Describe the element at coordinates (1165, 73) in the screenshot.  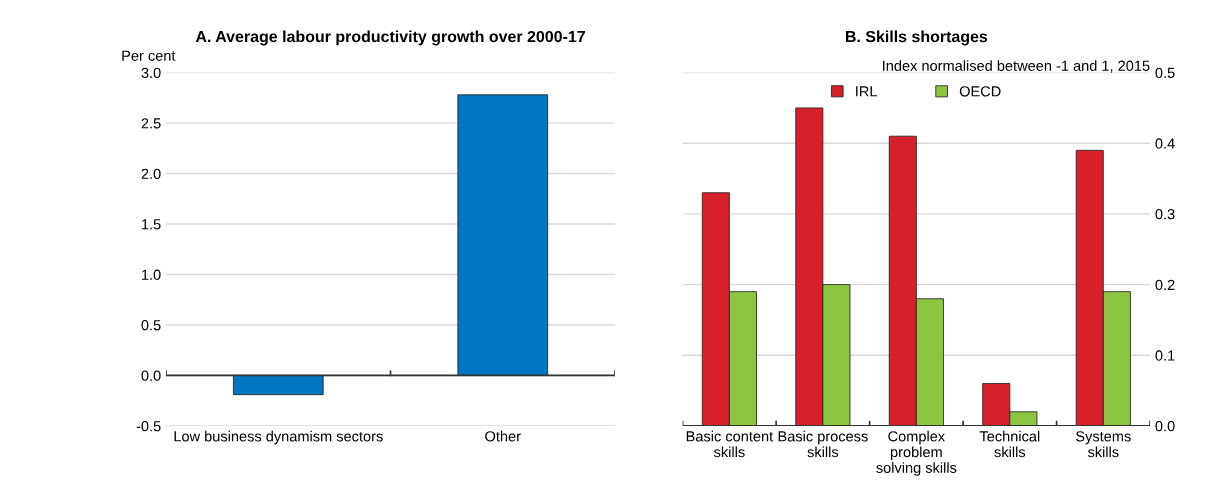
I see `y2-tick-label: 0.5` at that location.